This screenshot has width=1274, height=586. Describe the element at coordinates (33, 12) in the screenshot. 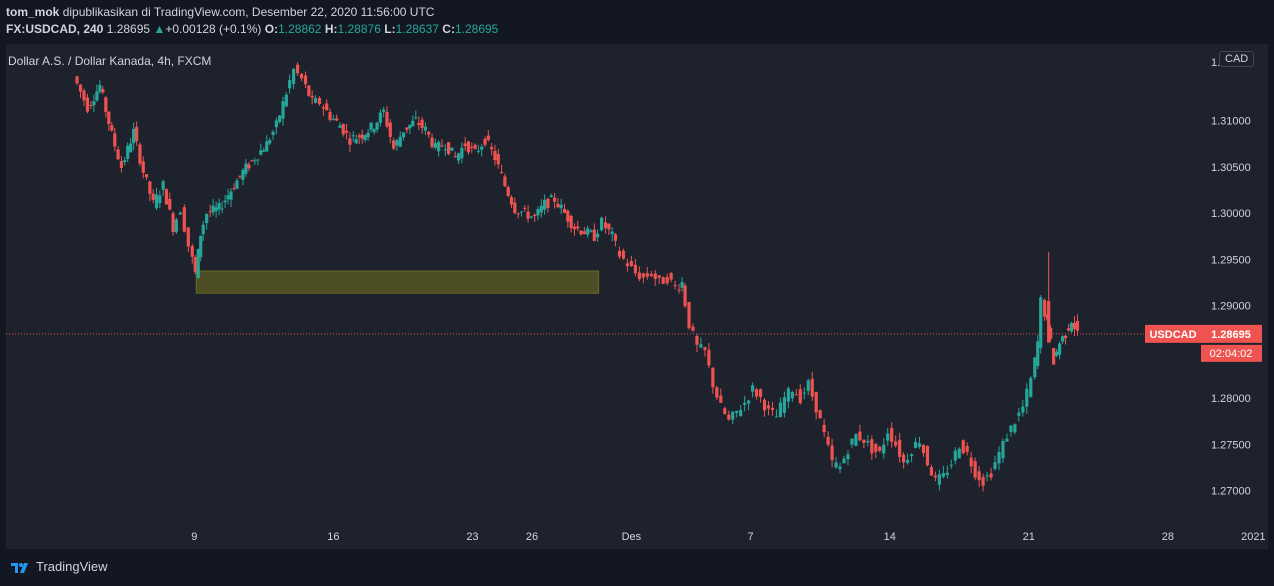

I see `author-name: tom_mok` at that location.